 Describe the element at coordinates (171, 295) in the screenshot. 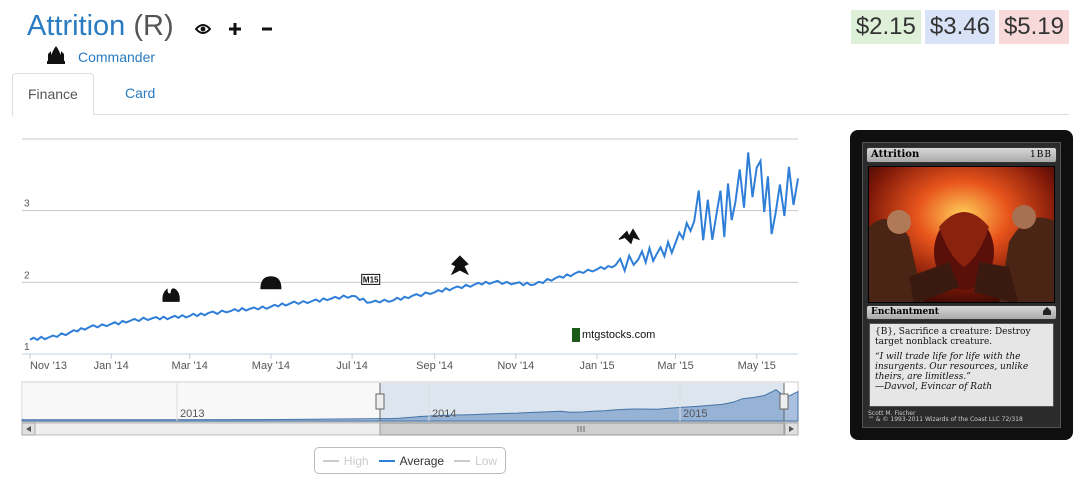

I see `set-symbol-born-of-the-gods-icon` at that location.